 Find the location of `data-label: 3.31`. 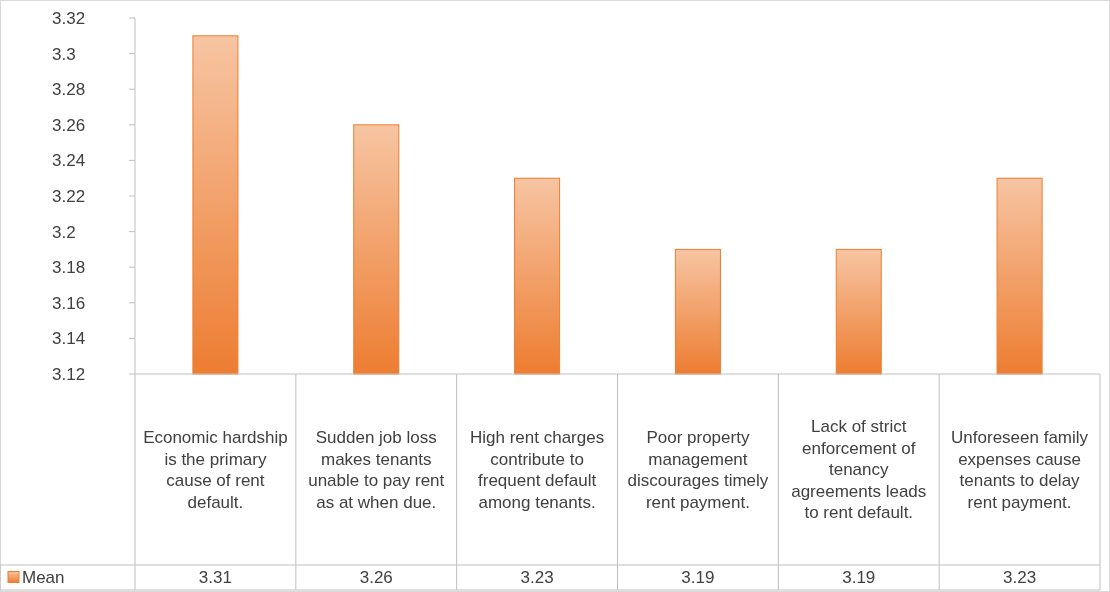

data-label: 3.31 is located at coordinates (215, 578).